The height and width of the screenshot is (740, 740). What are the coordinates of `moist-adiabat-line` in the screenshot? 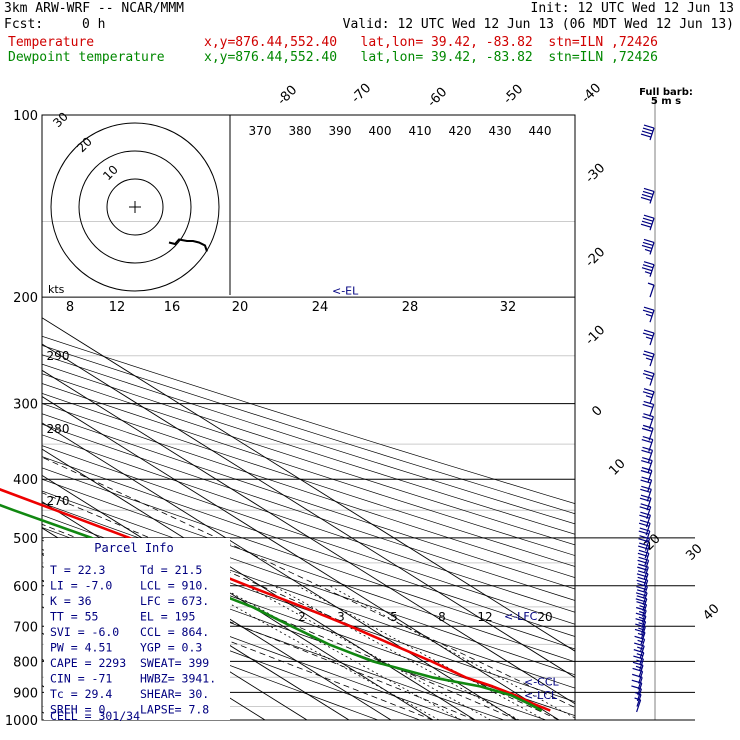 It's located at (259, 634).